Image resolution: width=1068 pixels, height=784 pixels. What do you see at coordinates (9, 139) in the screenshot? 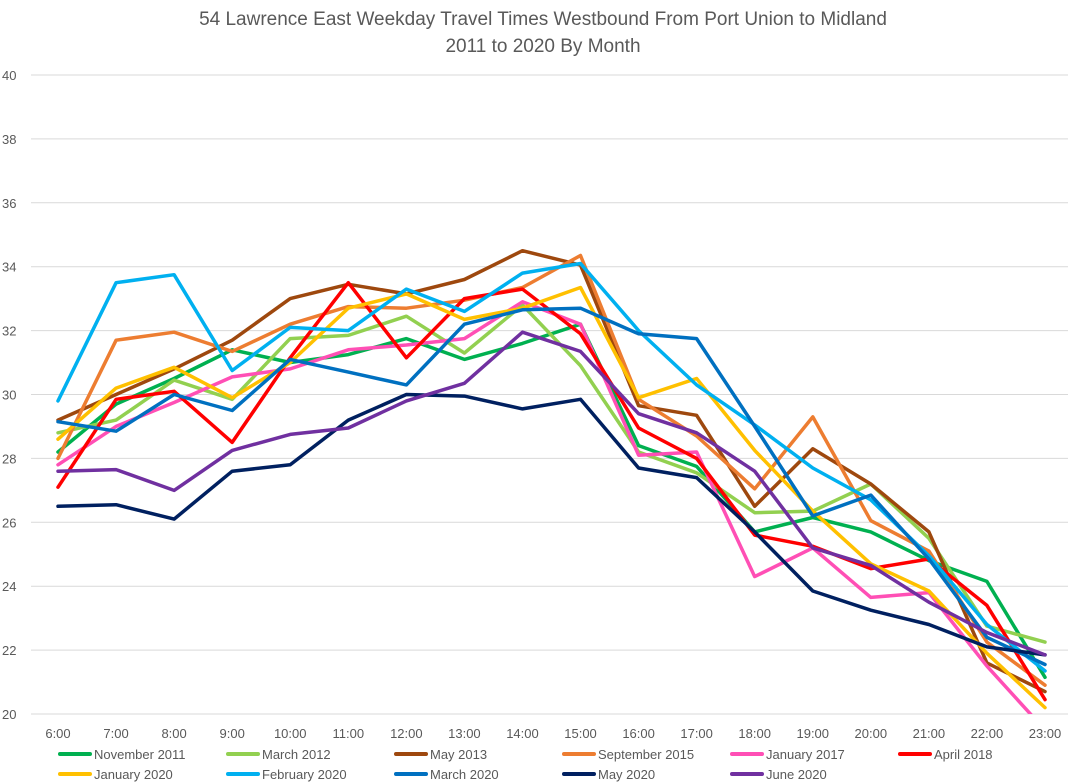
I see `y-tick-label: 38` at bounding box center [9, 139].